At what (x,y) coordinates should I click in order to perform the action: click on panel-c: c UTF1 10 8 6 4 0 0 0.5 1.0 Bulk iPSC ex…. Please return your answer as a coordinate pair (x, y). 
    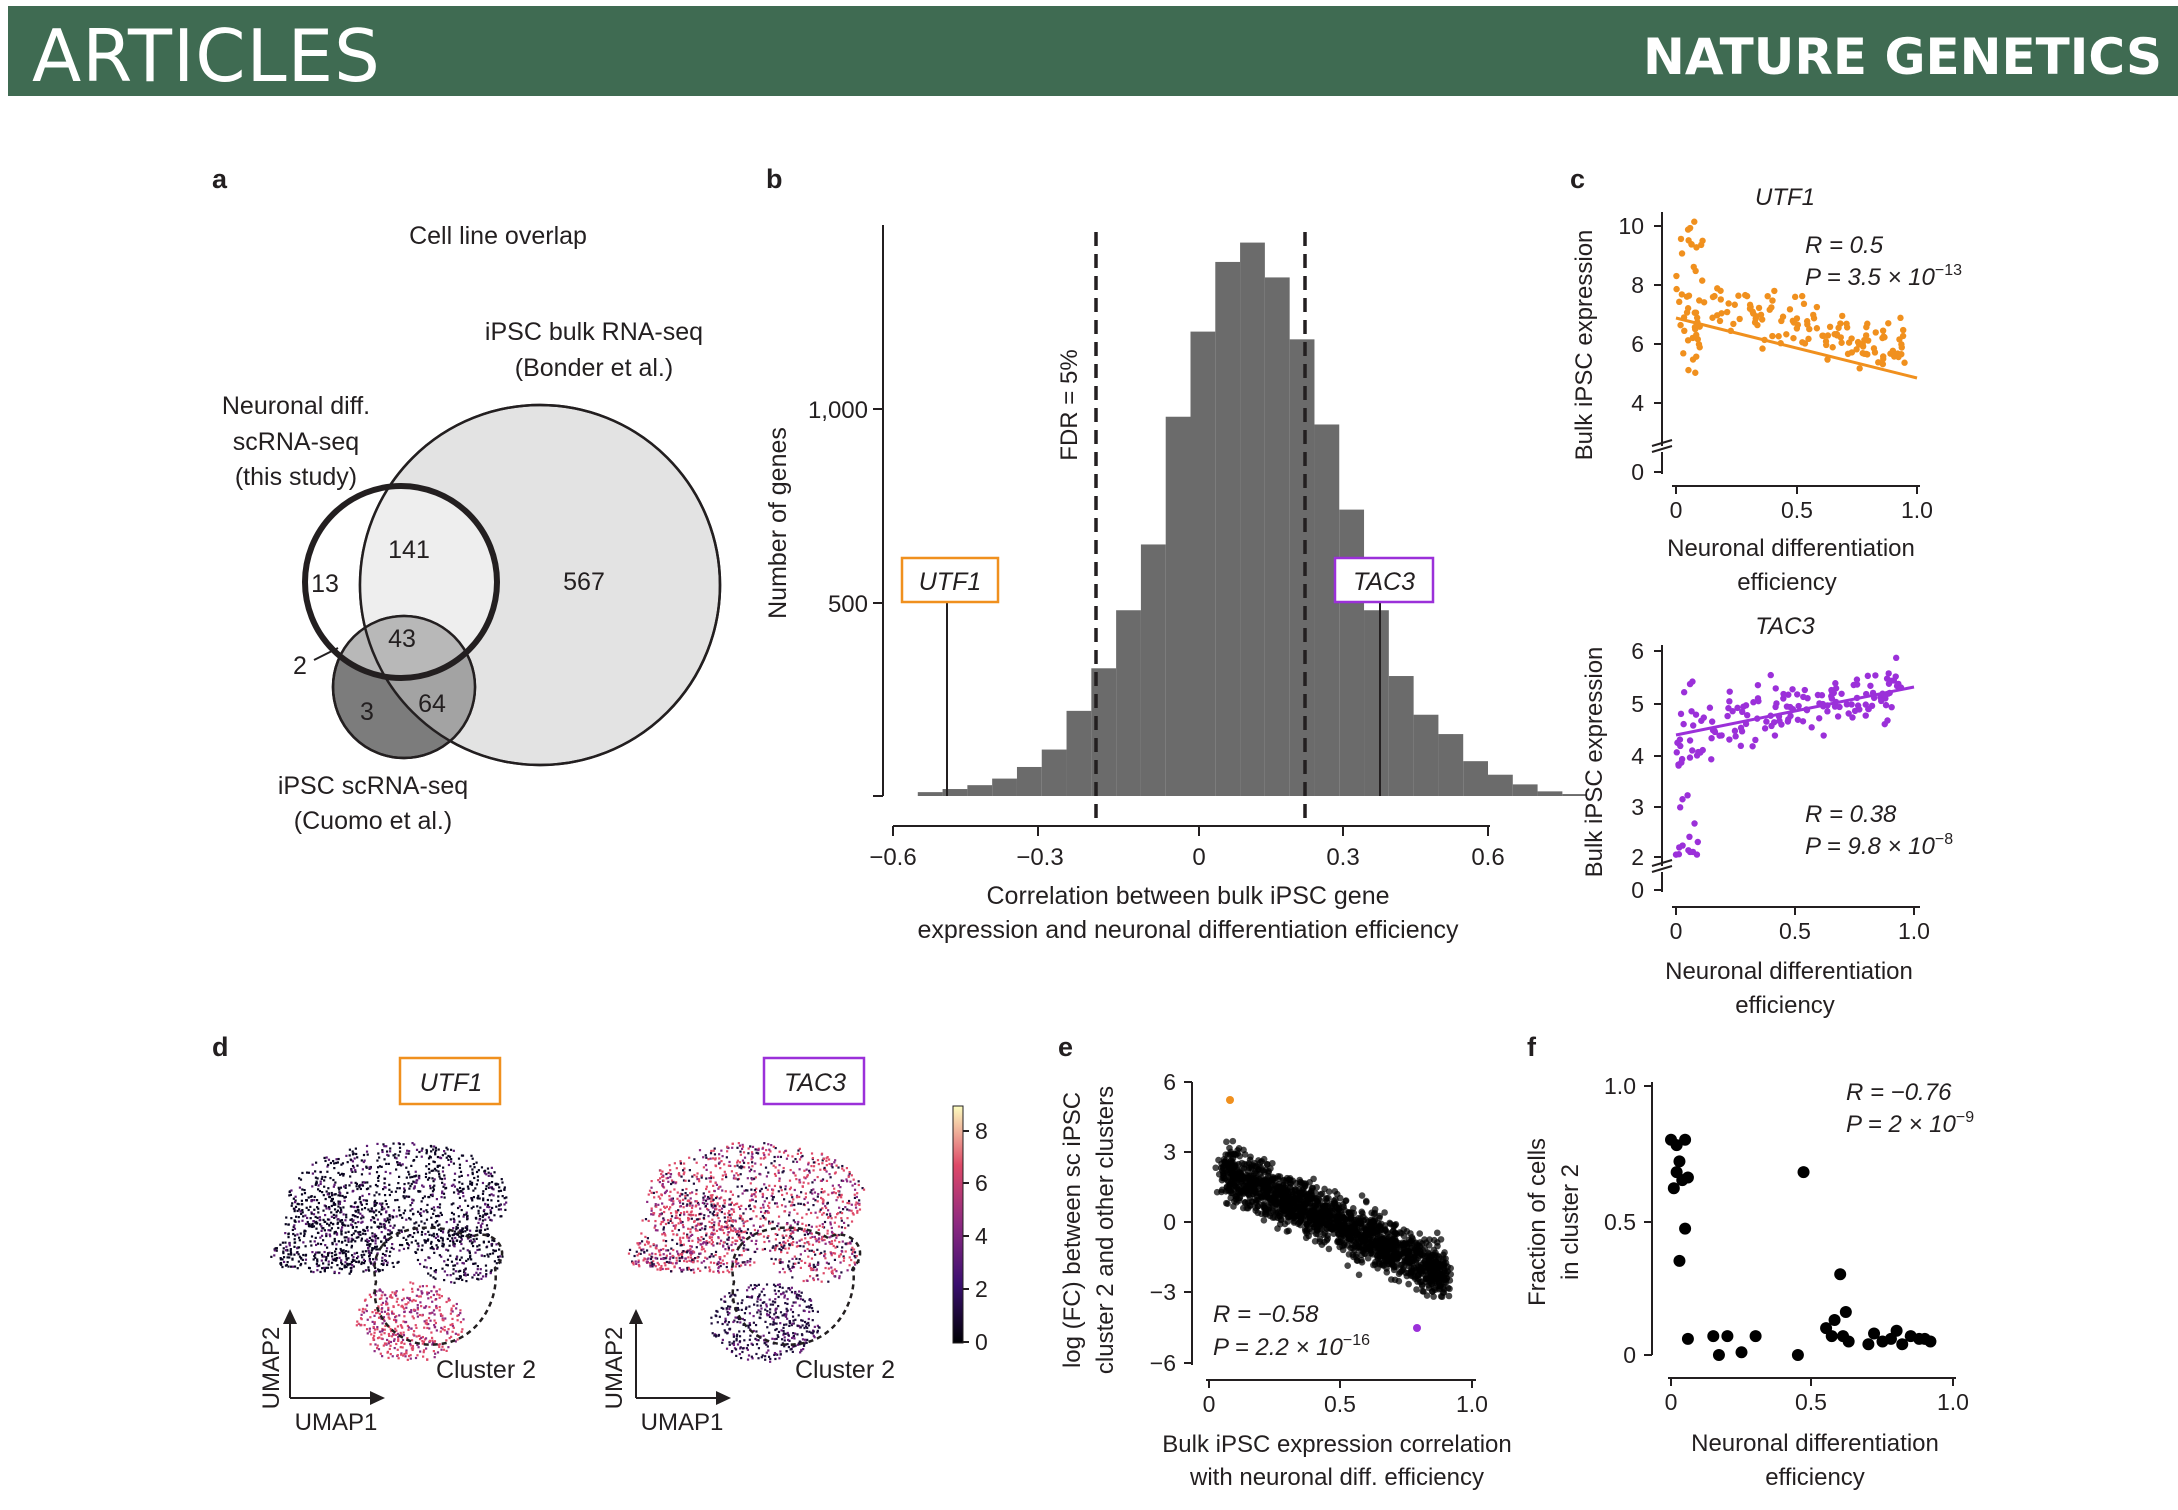
    Looking at the image, I should click on (1766, 591).